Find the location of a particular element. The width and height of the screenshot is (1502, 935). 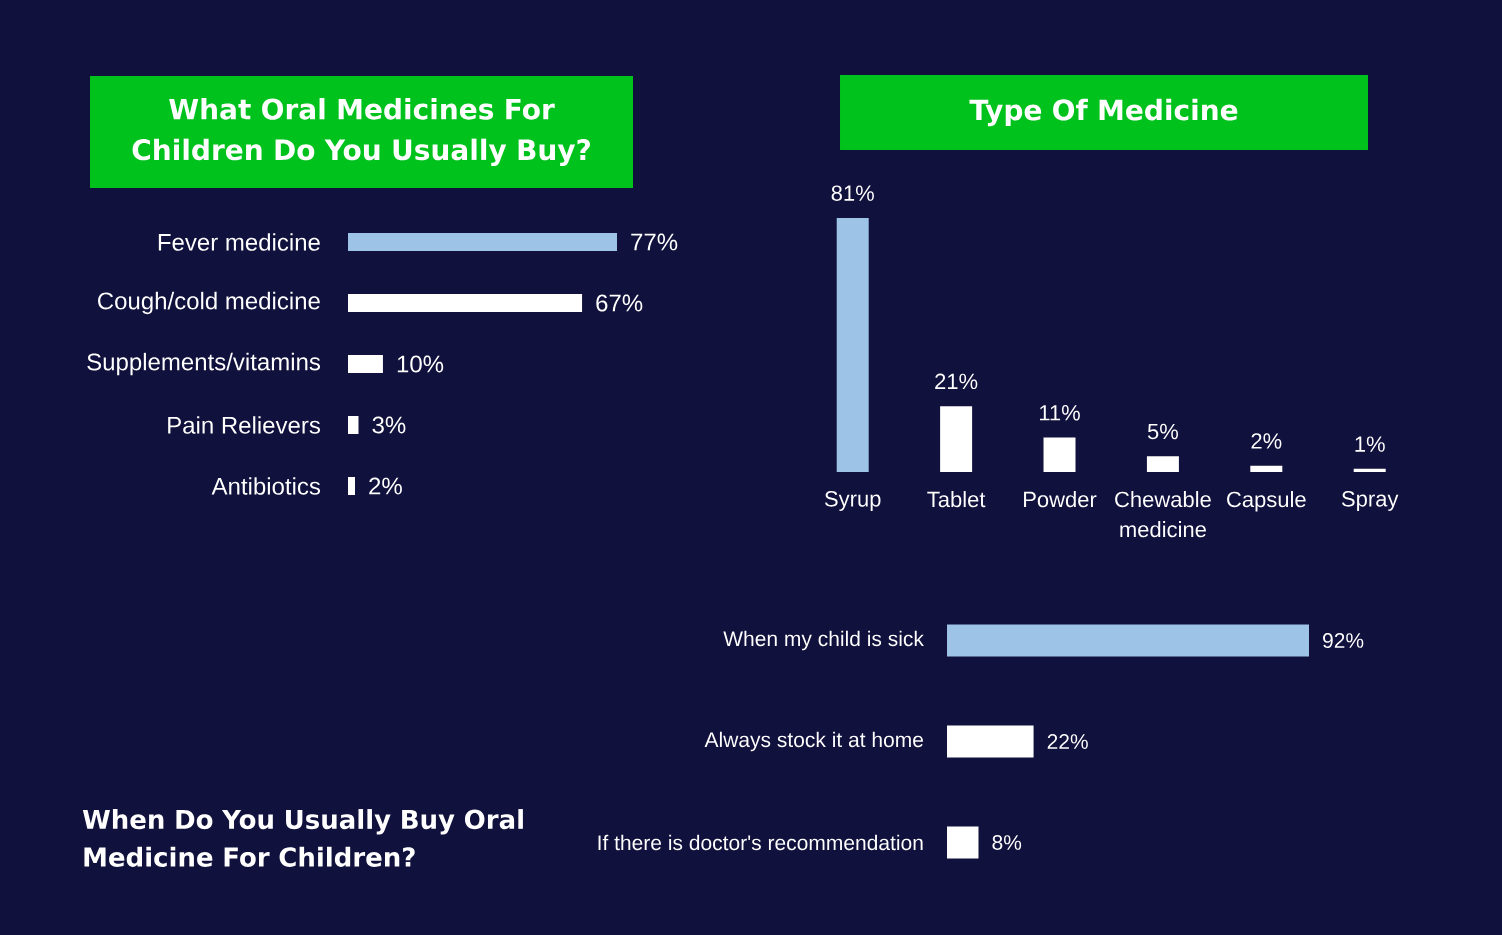

data-label: 8% is located at coordinates (1007, 842).